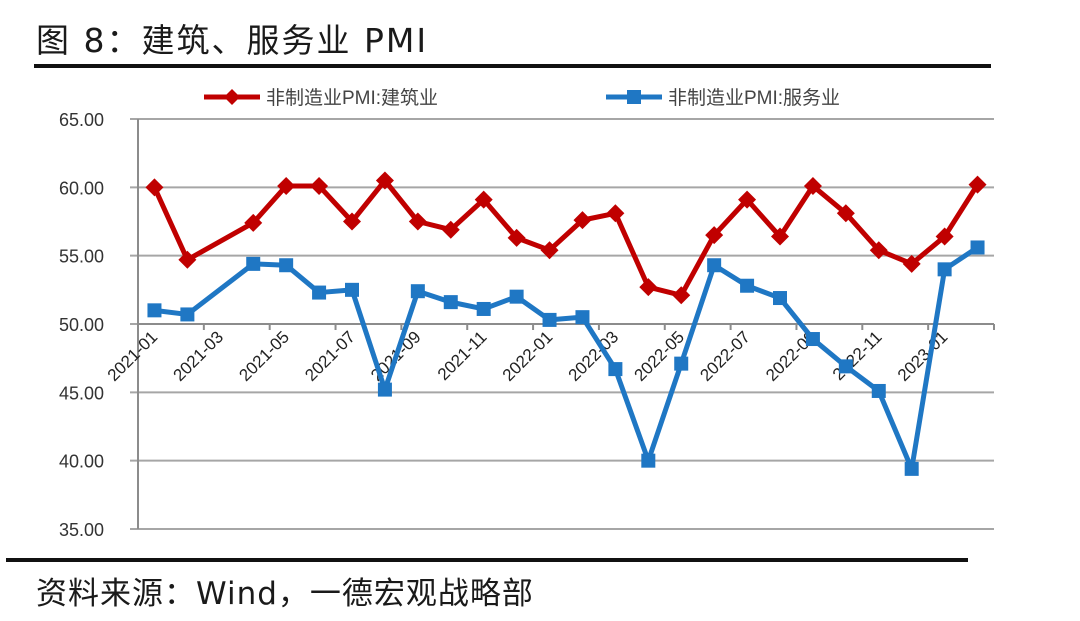  What do you see at coordinates (232, 97) in the screenshot?
I see `diamond-marker-icon` at bounding box center [232, 97].